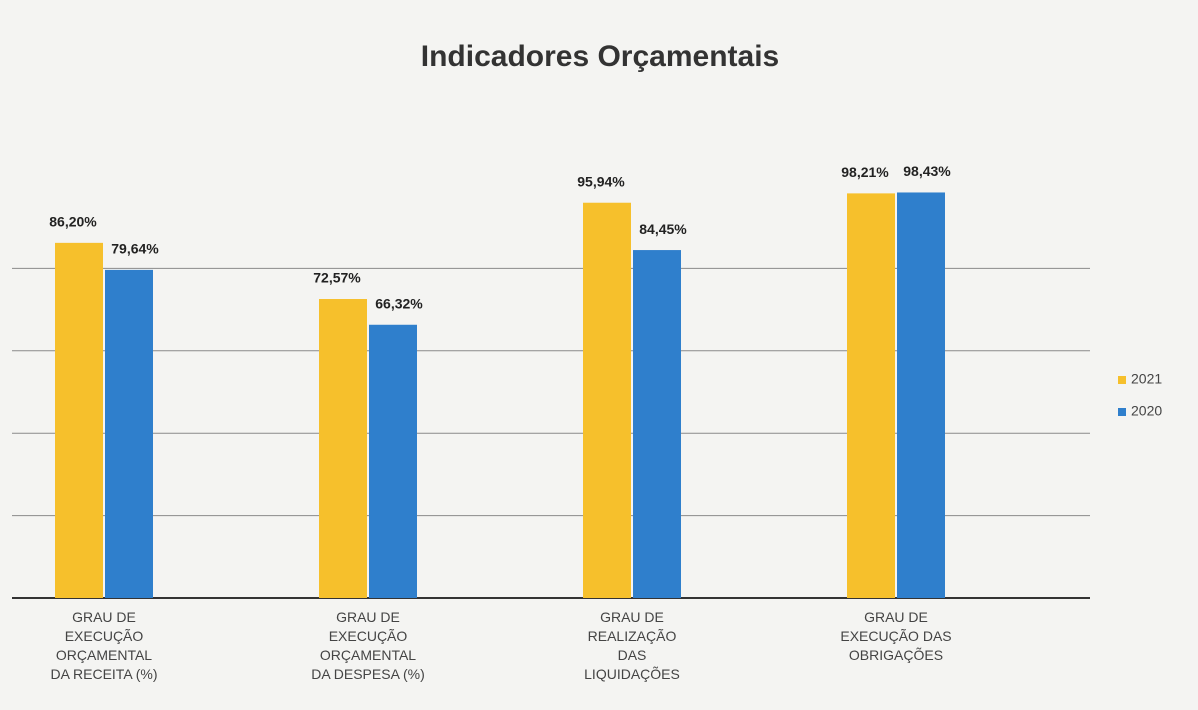 This screenshot has width=1198, height=710. I want to click on x-tick-label: GRAU DE REALIZAÇÃO DAS LIQUIDAÇÕES, so click(632, 645).